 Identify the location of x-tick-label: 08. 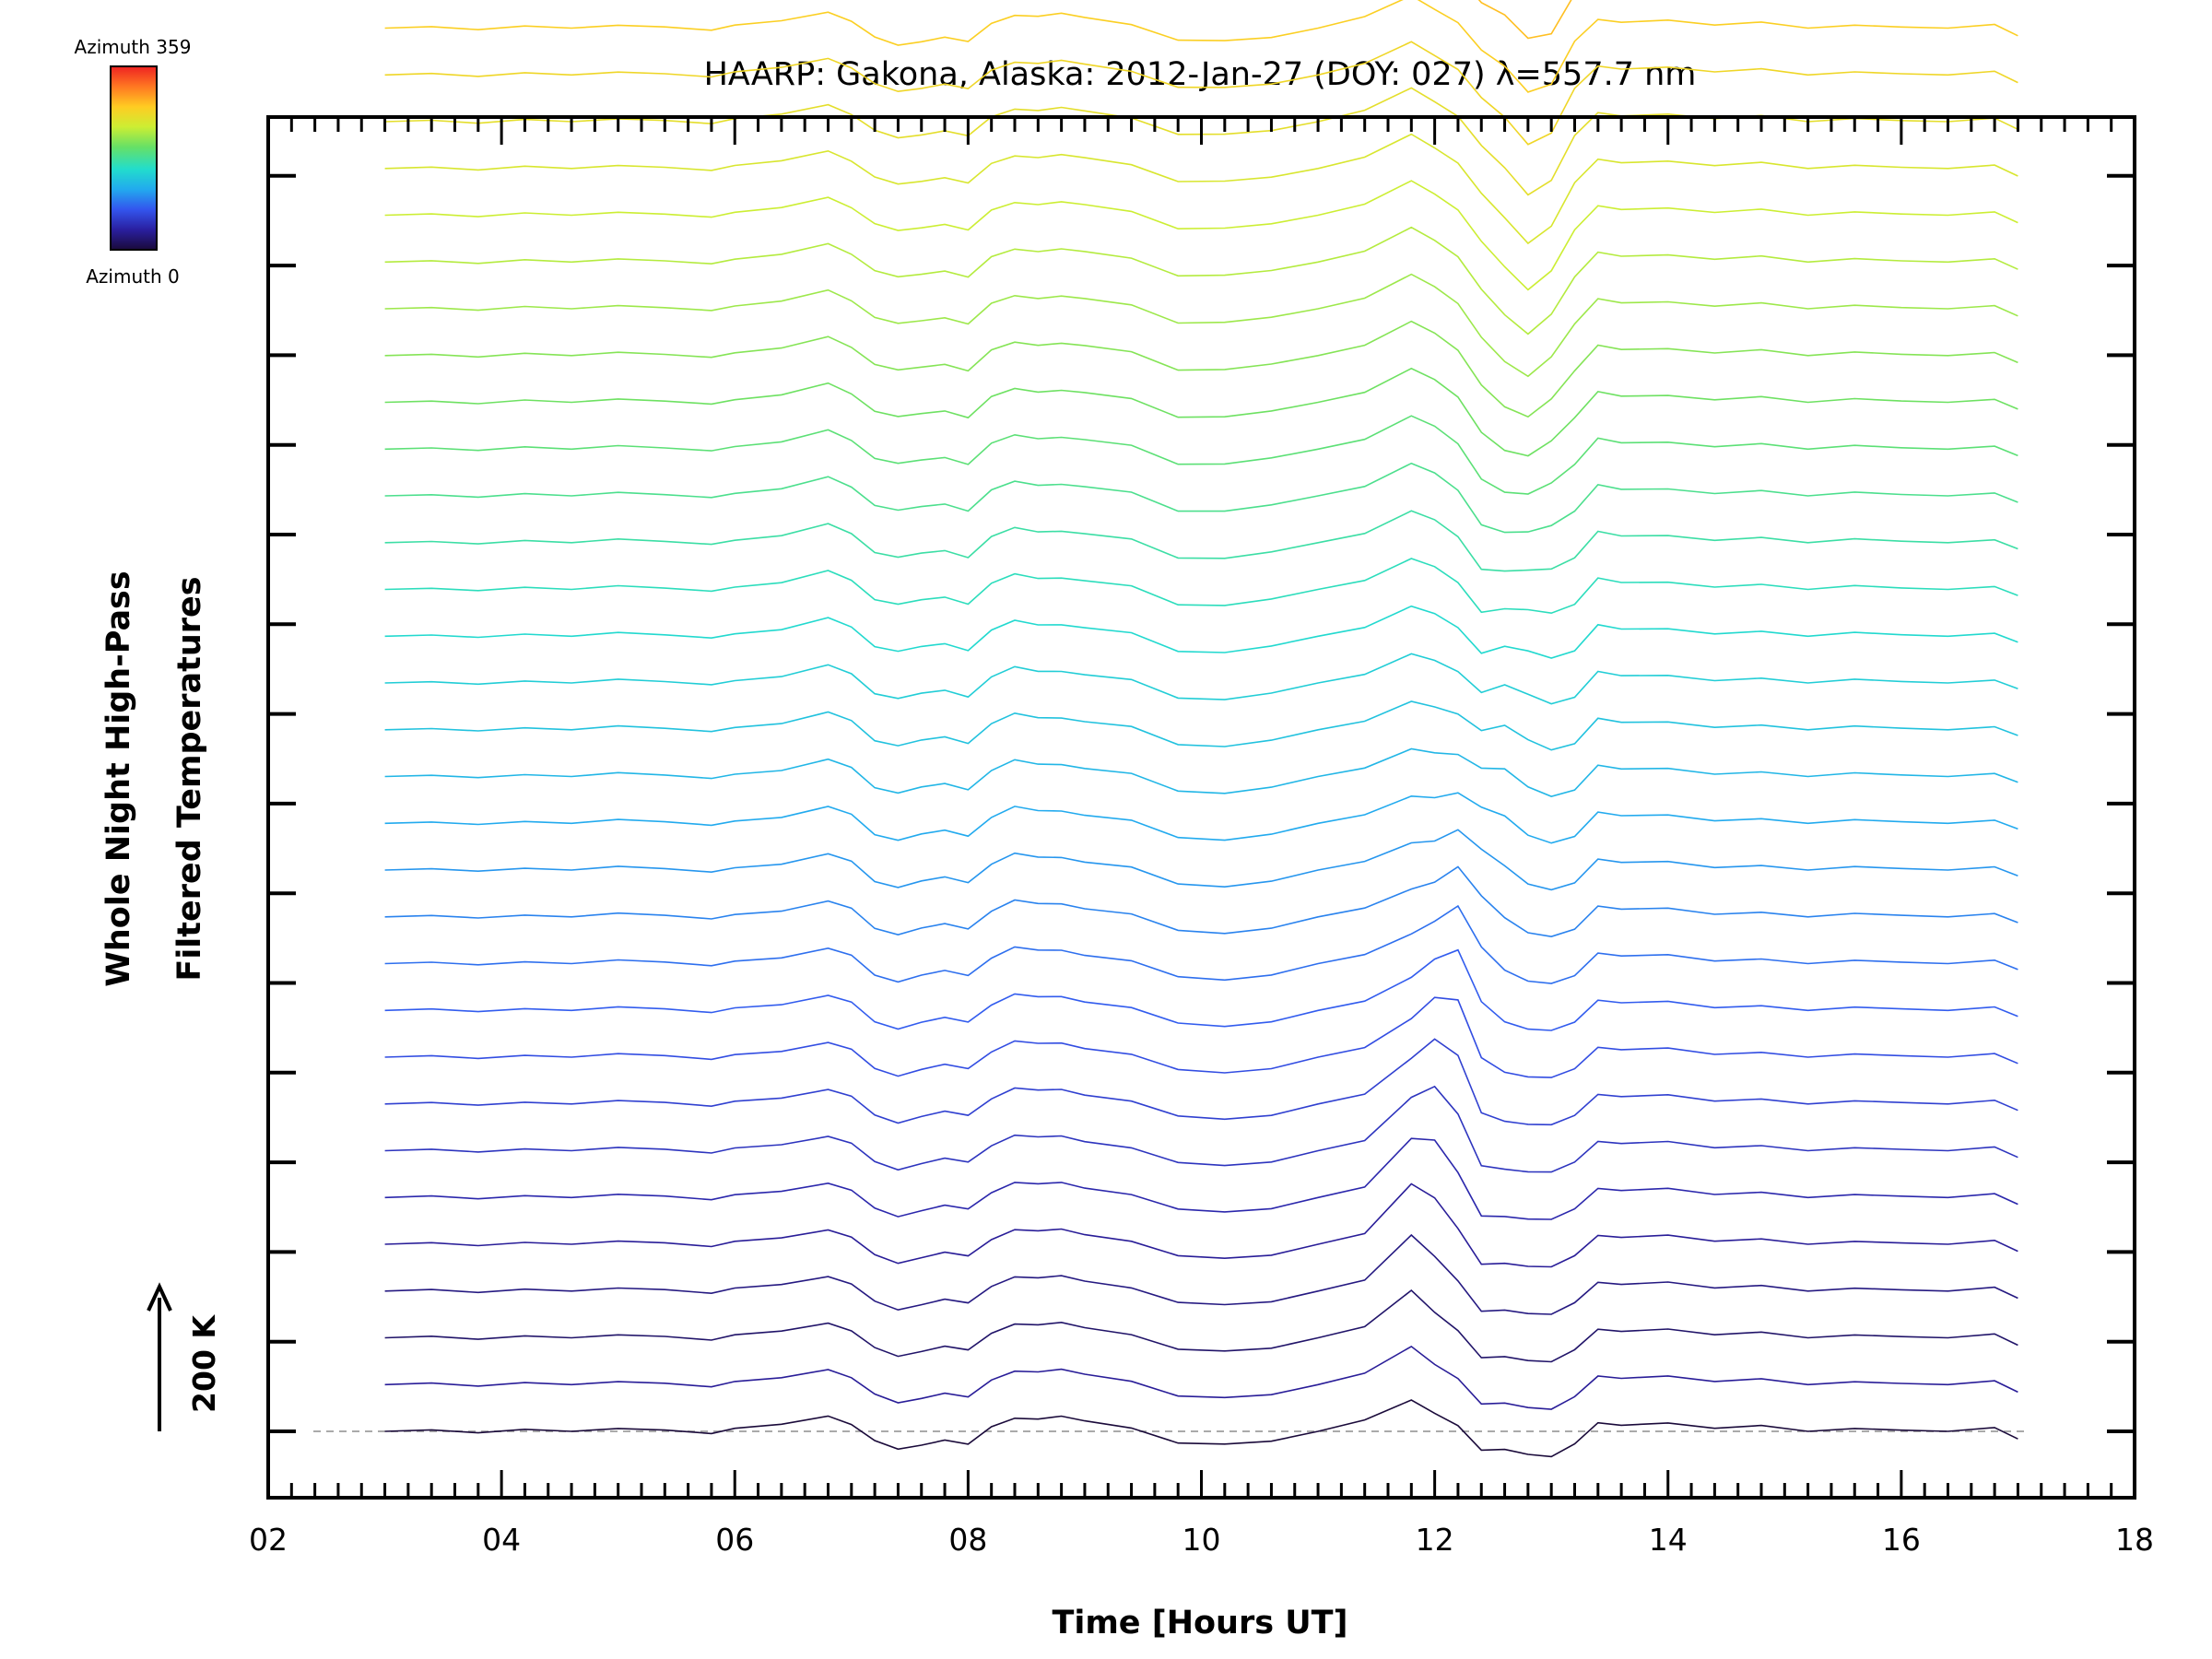
(967, 1540).